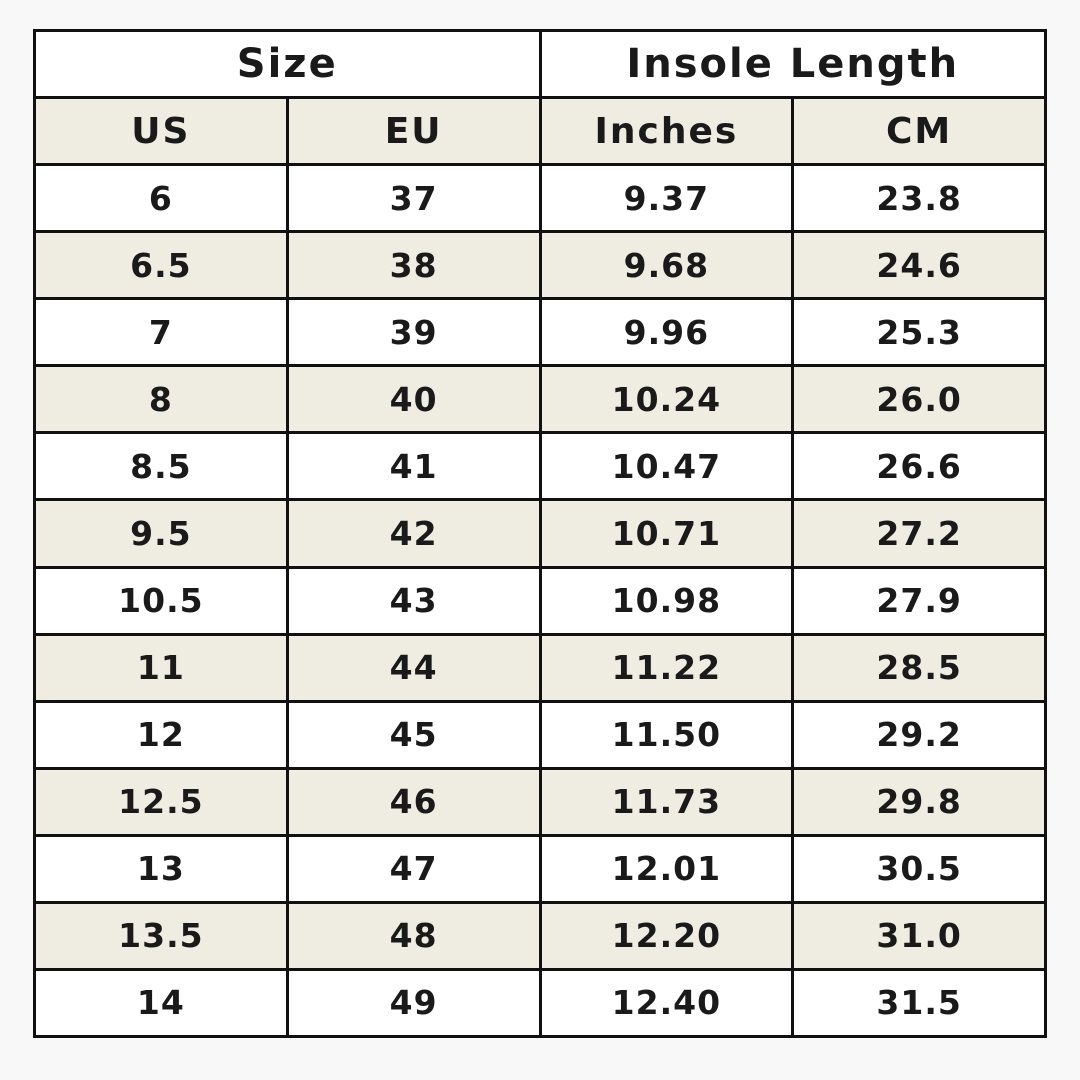 The height and width of the screenshot is (1080, 1080). I want to click on table-cell: 43, so click(413, 600).